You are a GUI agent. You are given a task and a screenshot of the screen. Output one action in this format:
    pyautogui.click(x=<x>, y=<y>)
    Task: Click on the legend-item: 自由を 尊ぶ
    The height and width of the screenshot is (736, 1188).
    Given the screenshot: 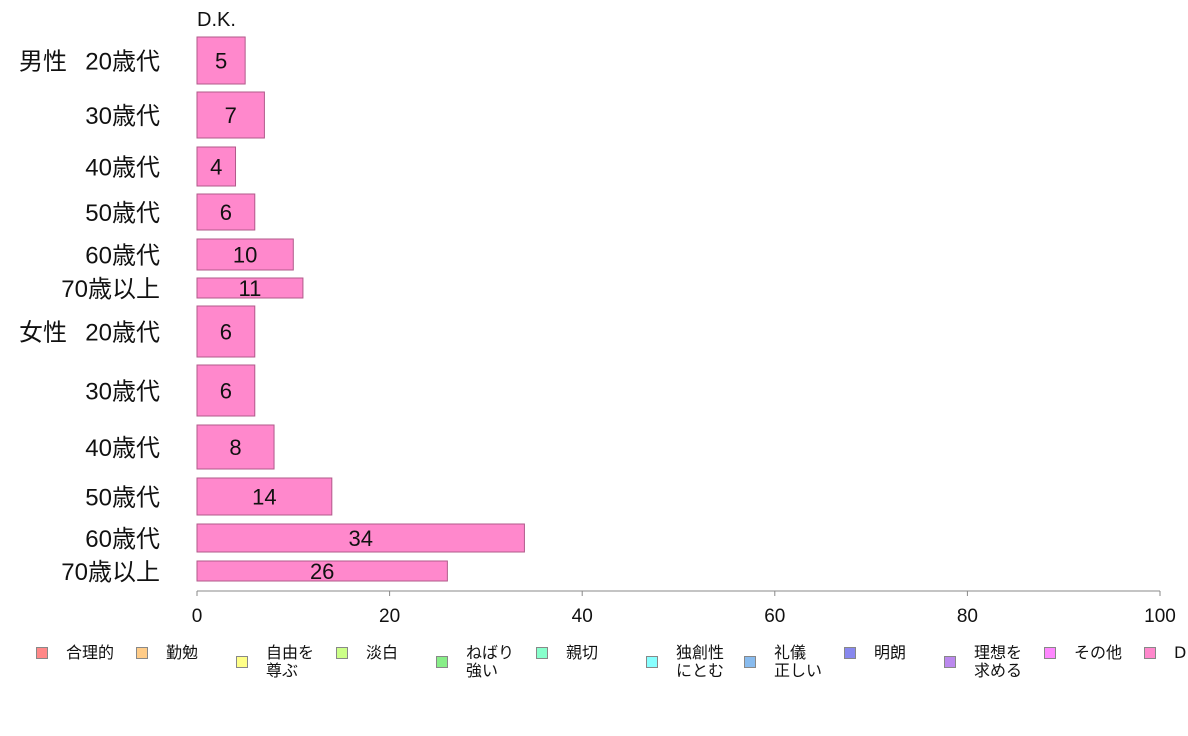 What is the action you would take?
    pyautogui.click(x=275, y=662)
    